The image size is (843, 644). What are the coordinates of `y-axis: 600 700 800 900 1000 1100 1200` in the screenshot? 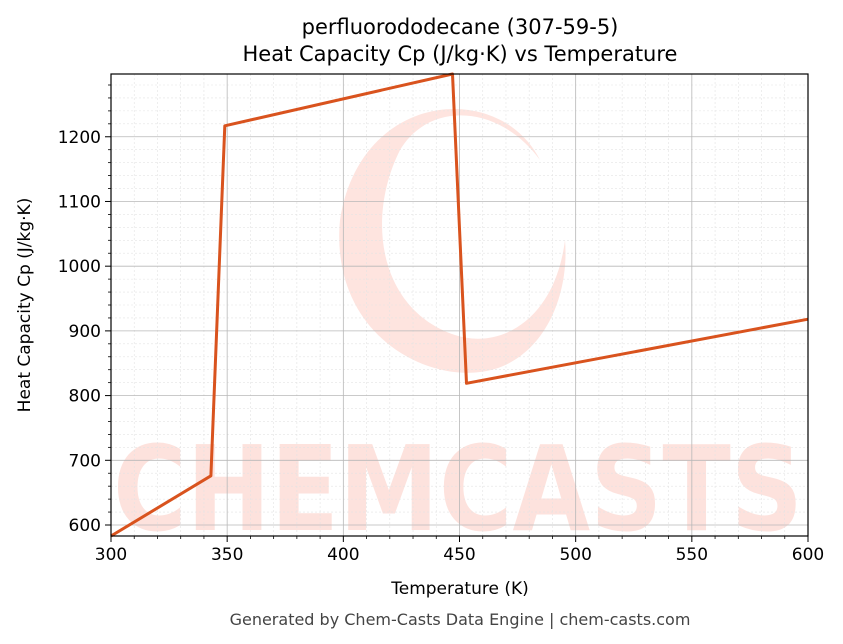 It's located at (84, 310).